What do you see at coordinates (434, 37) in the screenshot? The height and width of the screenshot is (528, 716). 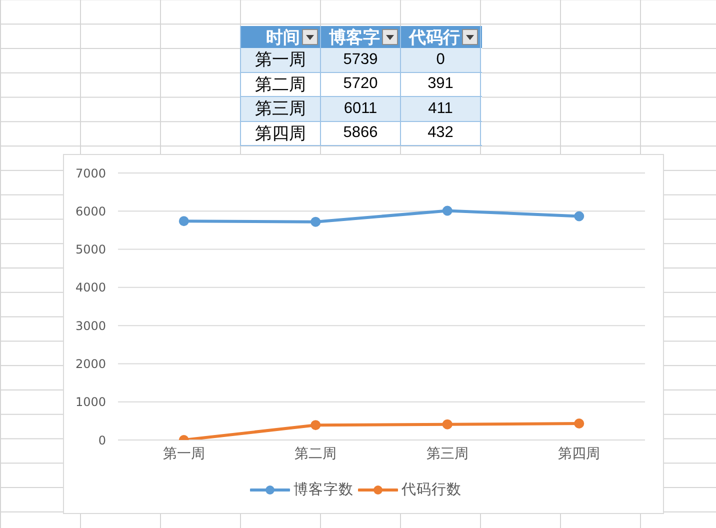 I see `series-label: 代码行` at bounding box center [434, 37].